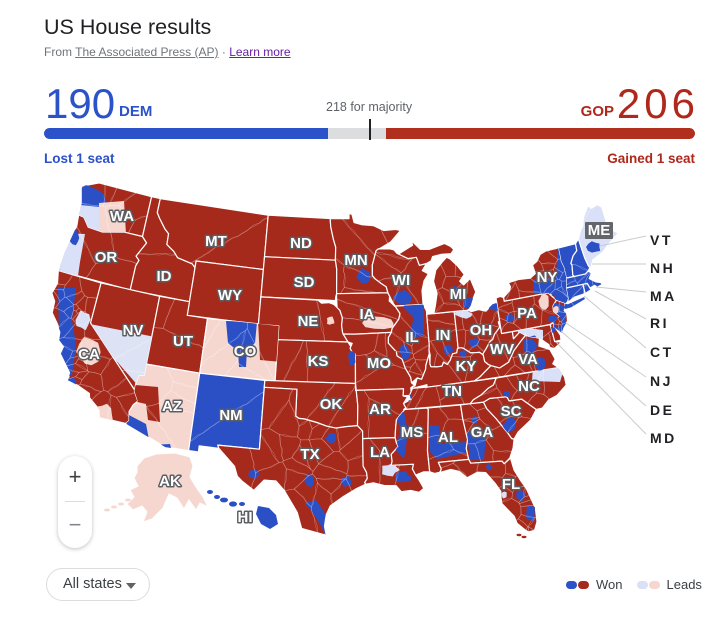 This screenshot has width=726, height=620. I want to click on svg-text: NV, so click(133, 330).